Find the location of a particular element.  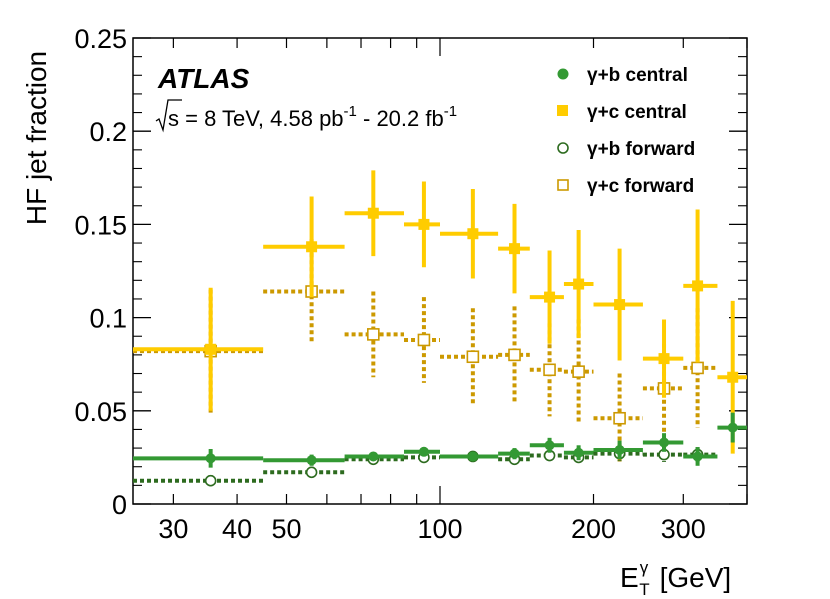

y-axis-title: HF jet fraction is located at coordinates (36, 138).